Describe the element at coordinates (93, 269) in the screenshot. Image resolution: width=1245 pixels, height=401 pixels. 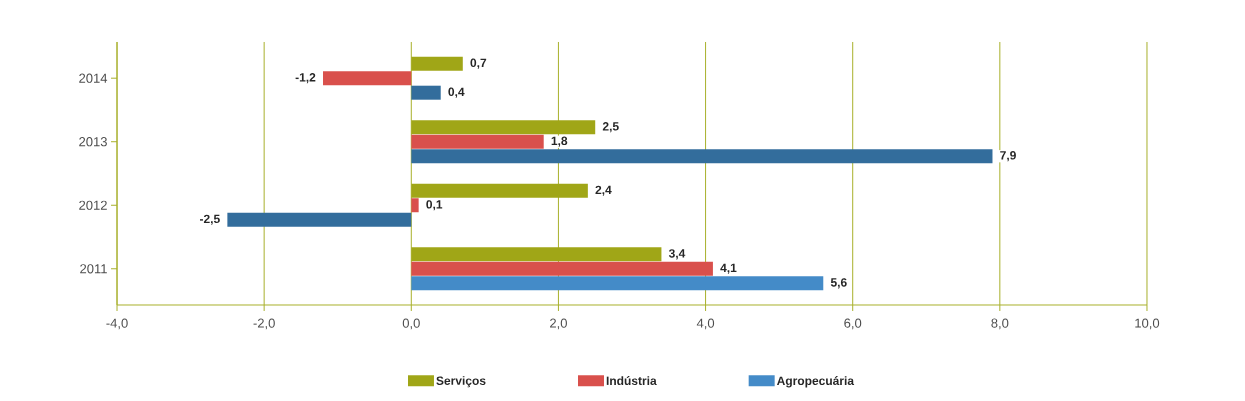
I see `y-tick-label: 2011` at that location.